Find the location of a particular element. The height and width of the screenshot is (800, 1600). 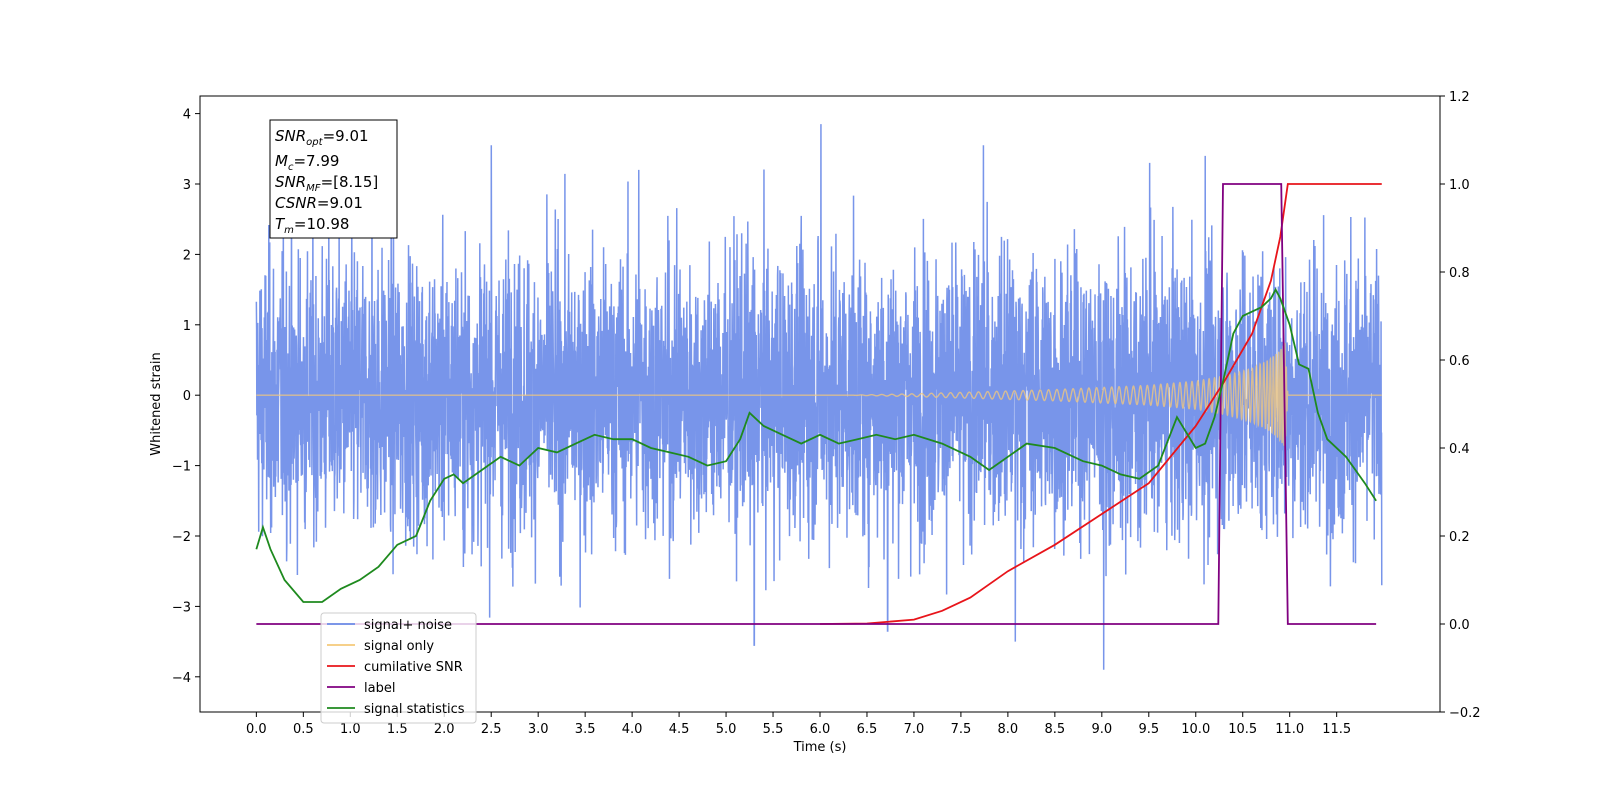

y-tick-label: −1 is located at coordinates (181, 467).